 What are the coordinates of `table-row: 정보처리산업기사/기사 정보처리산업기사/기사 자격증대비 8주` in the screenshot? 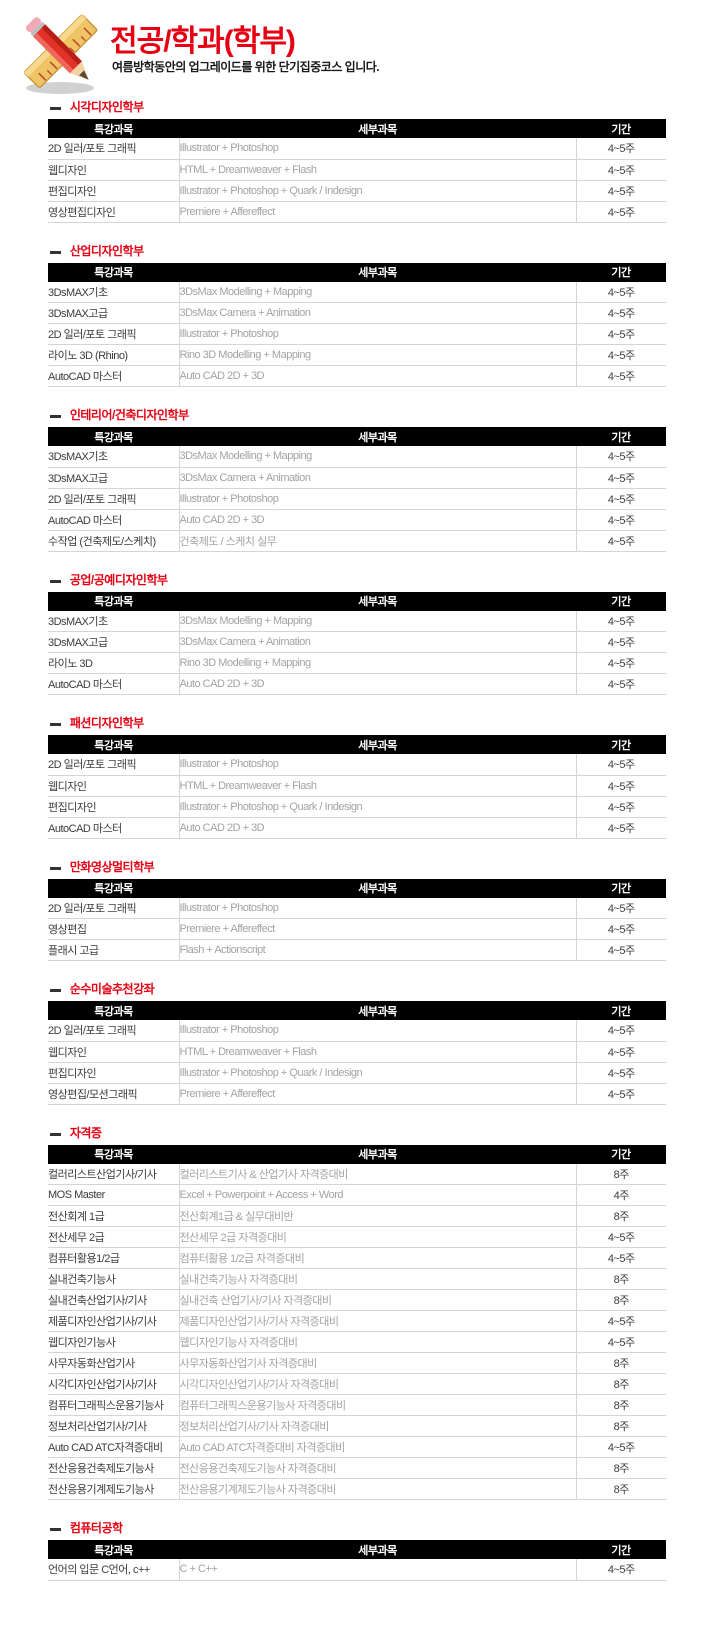 It's located at (357, 1426).